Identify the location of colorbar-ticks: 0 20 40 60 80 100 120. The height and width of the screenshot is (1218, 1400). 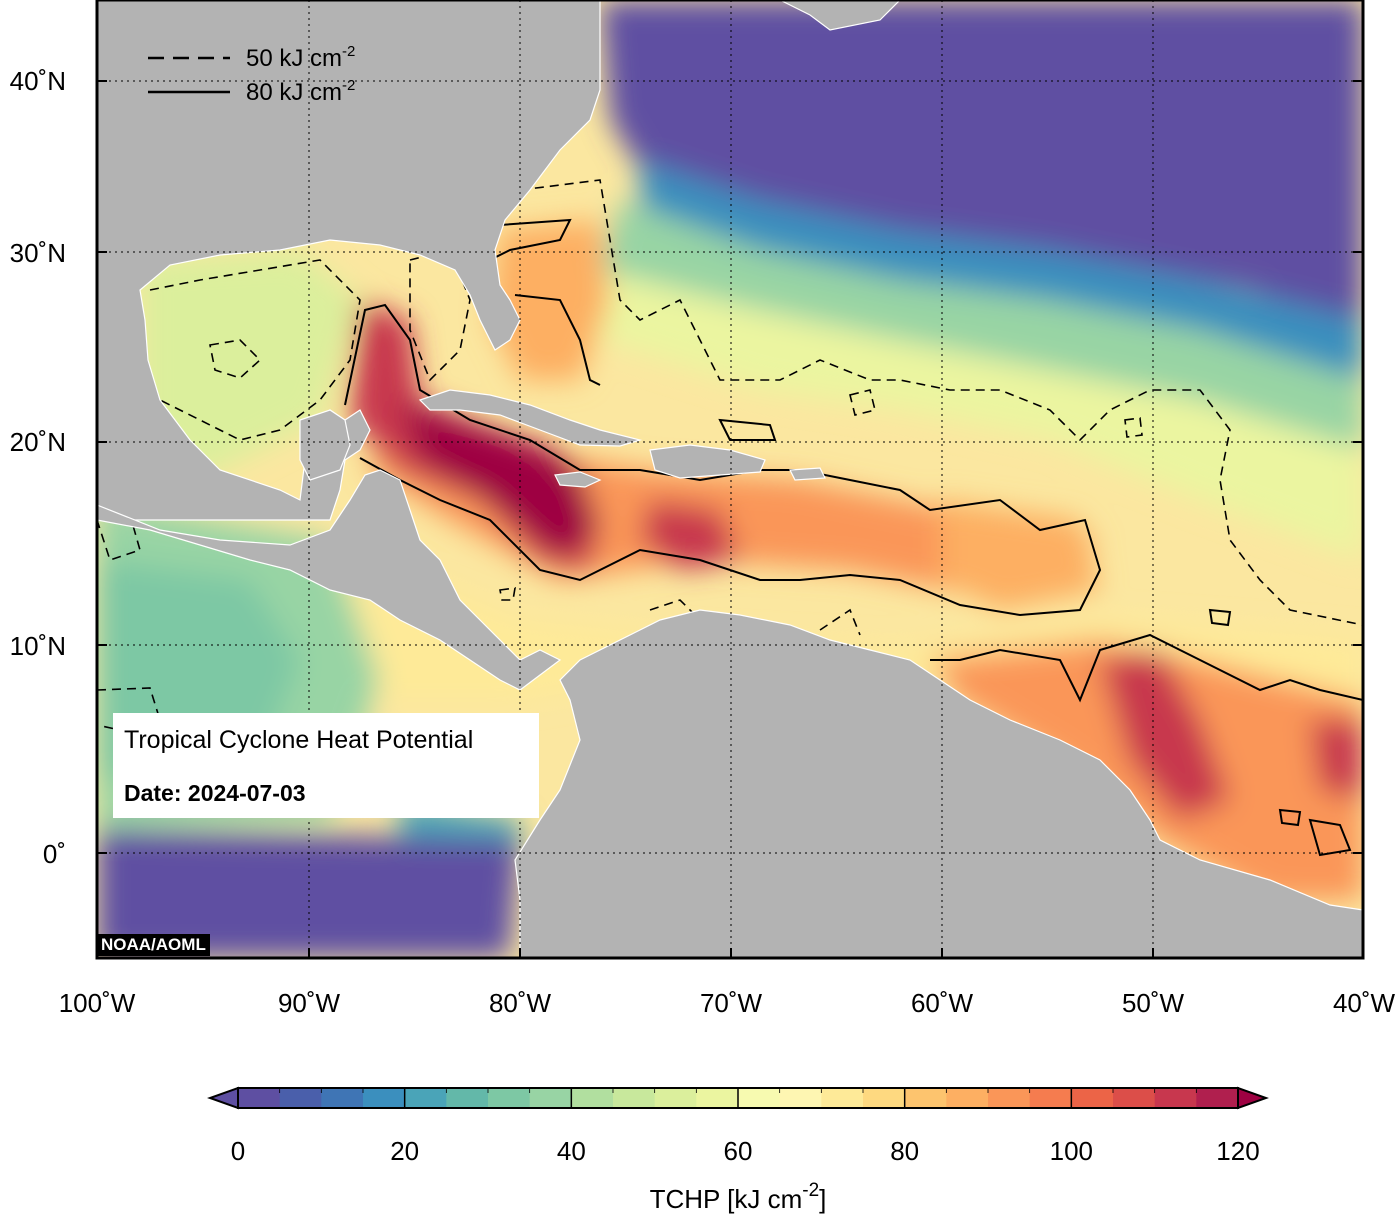
(745, 1127).